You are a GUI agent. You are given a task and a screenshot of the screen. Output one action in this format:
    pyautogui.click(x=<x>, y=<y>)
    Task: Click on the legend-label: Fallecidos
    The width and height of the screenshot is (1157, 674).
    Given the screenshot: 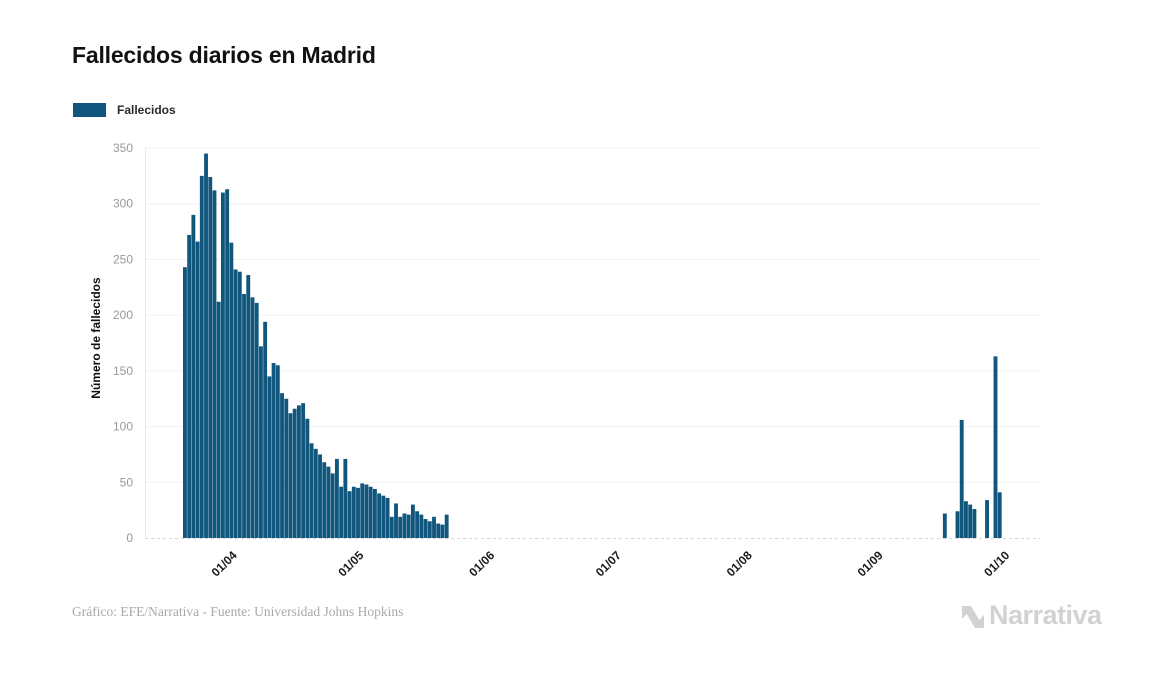 What is the action you would take?
    pyautogui.click(x=146, y=110)
    